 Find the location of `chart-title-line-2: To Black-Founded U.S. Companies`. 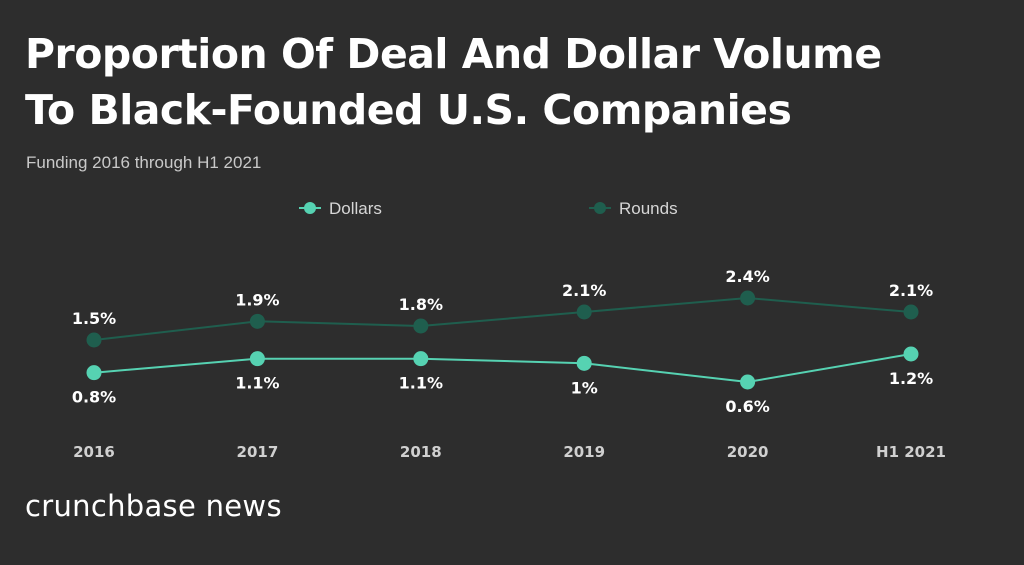

chart-title-line-2: To Black-Founded U.S. Companies is located at coordinates (408, 110).